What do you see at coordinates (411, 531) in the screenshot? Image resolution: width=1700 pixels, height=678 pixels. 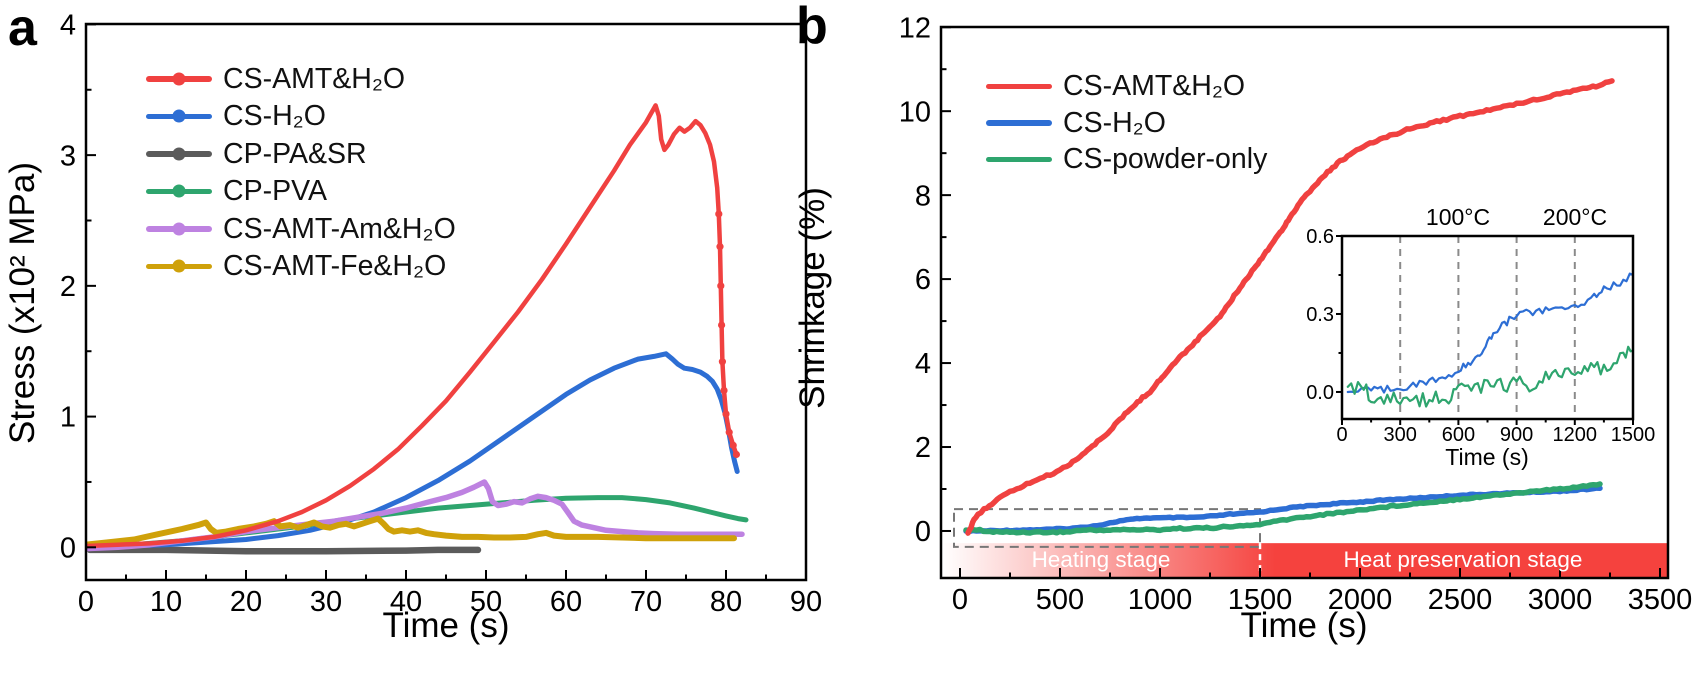 I see `series-cs-amt-fe-h-o` at bounding box center [411, 531].